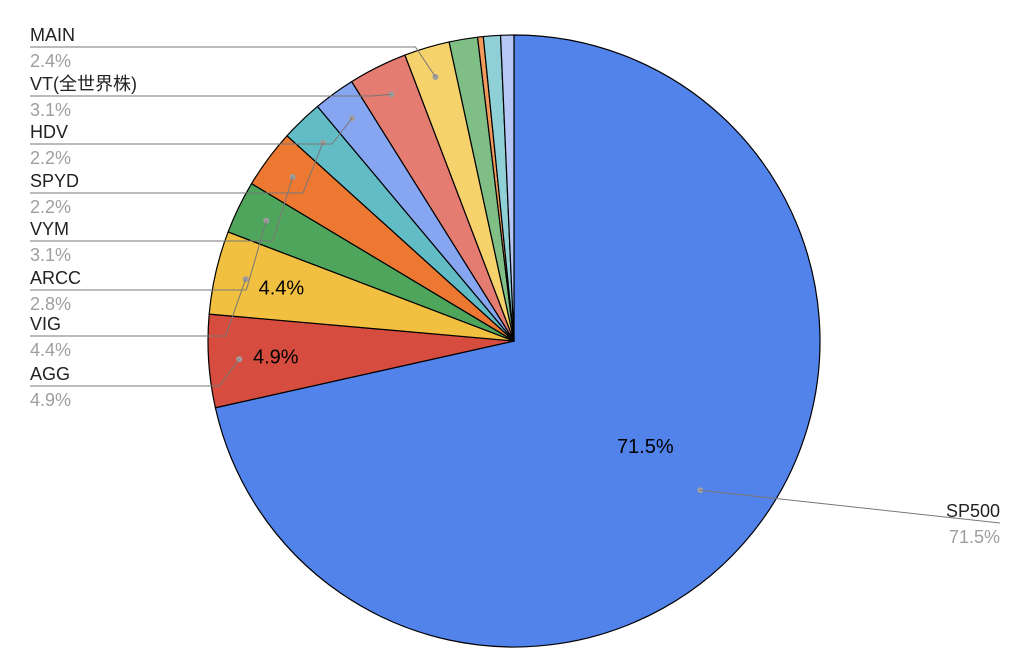  Describe the element at coordinates (50, 350) in the screenshot. I see `label-pct-vig: 4.4%` at that location.